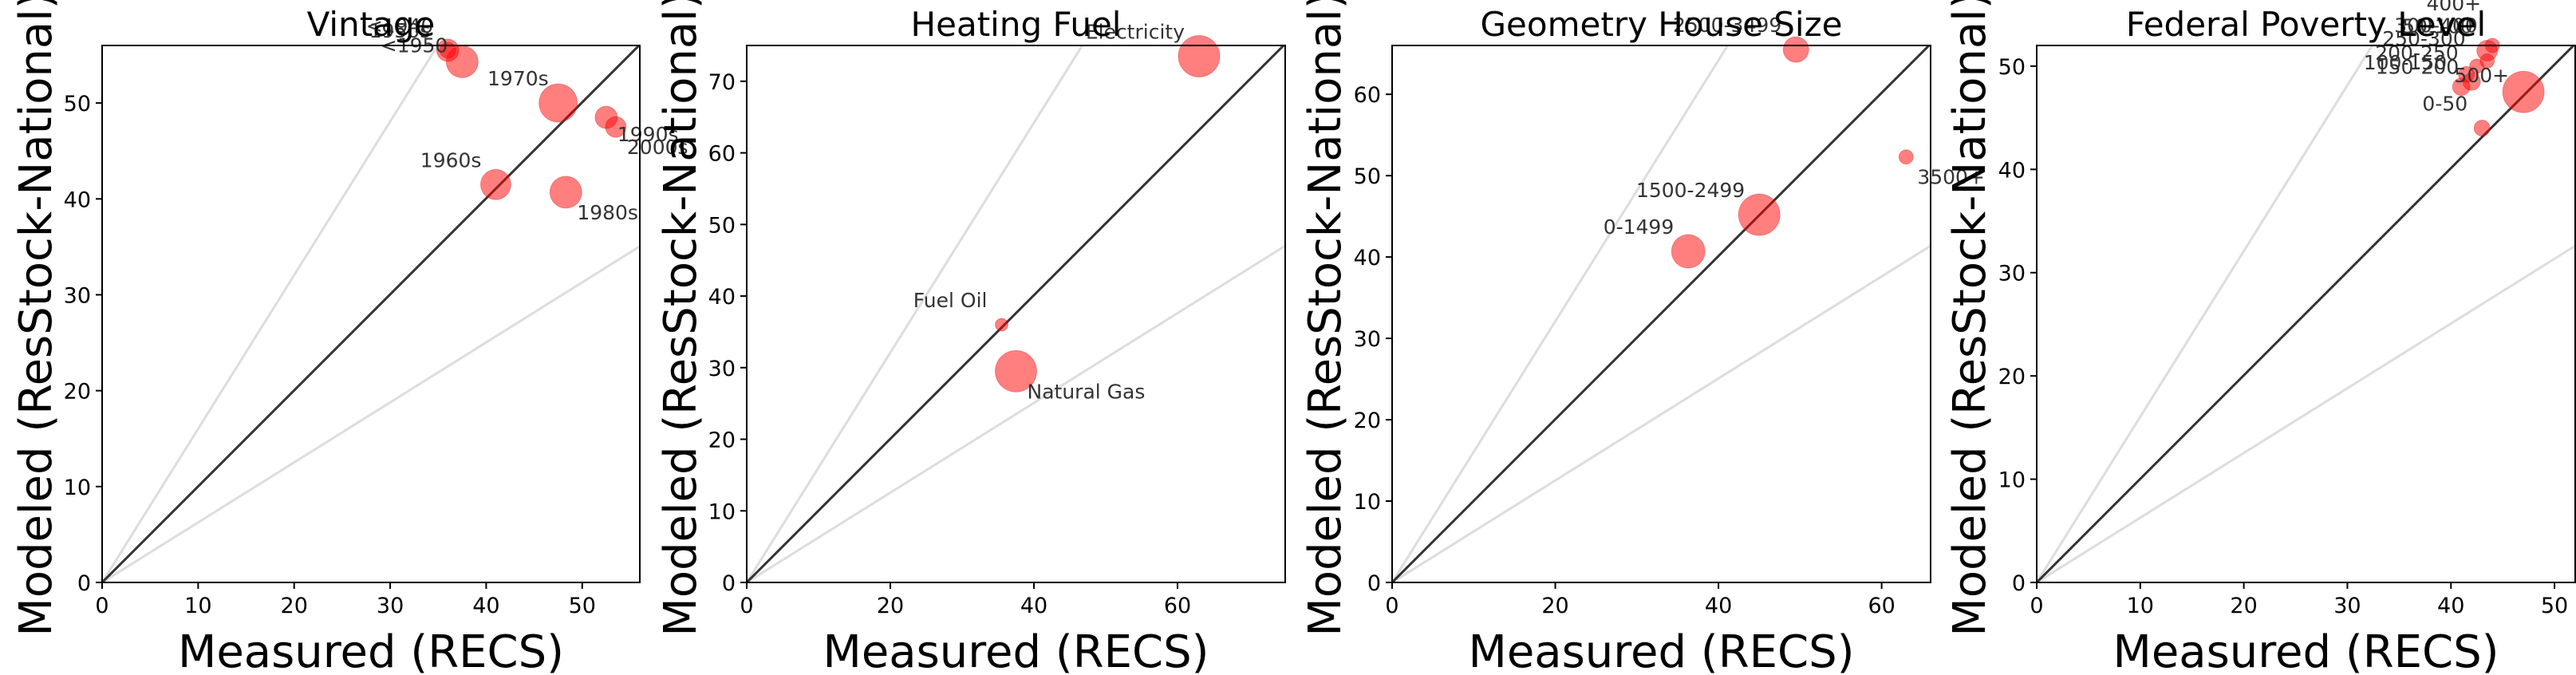 This screenshot has height=675, width=2576. What do you see at coordinates (2482, 76) in the screenshot?
I see `point-label: 500+` at bounding box center [2482, 76].